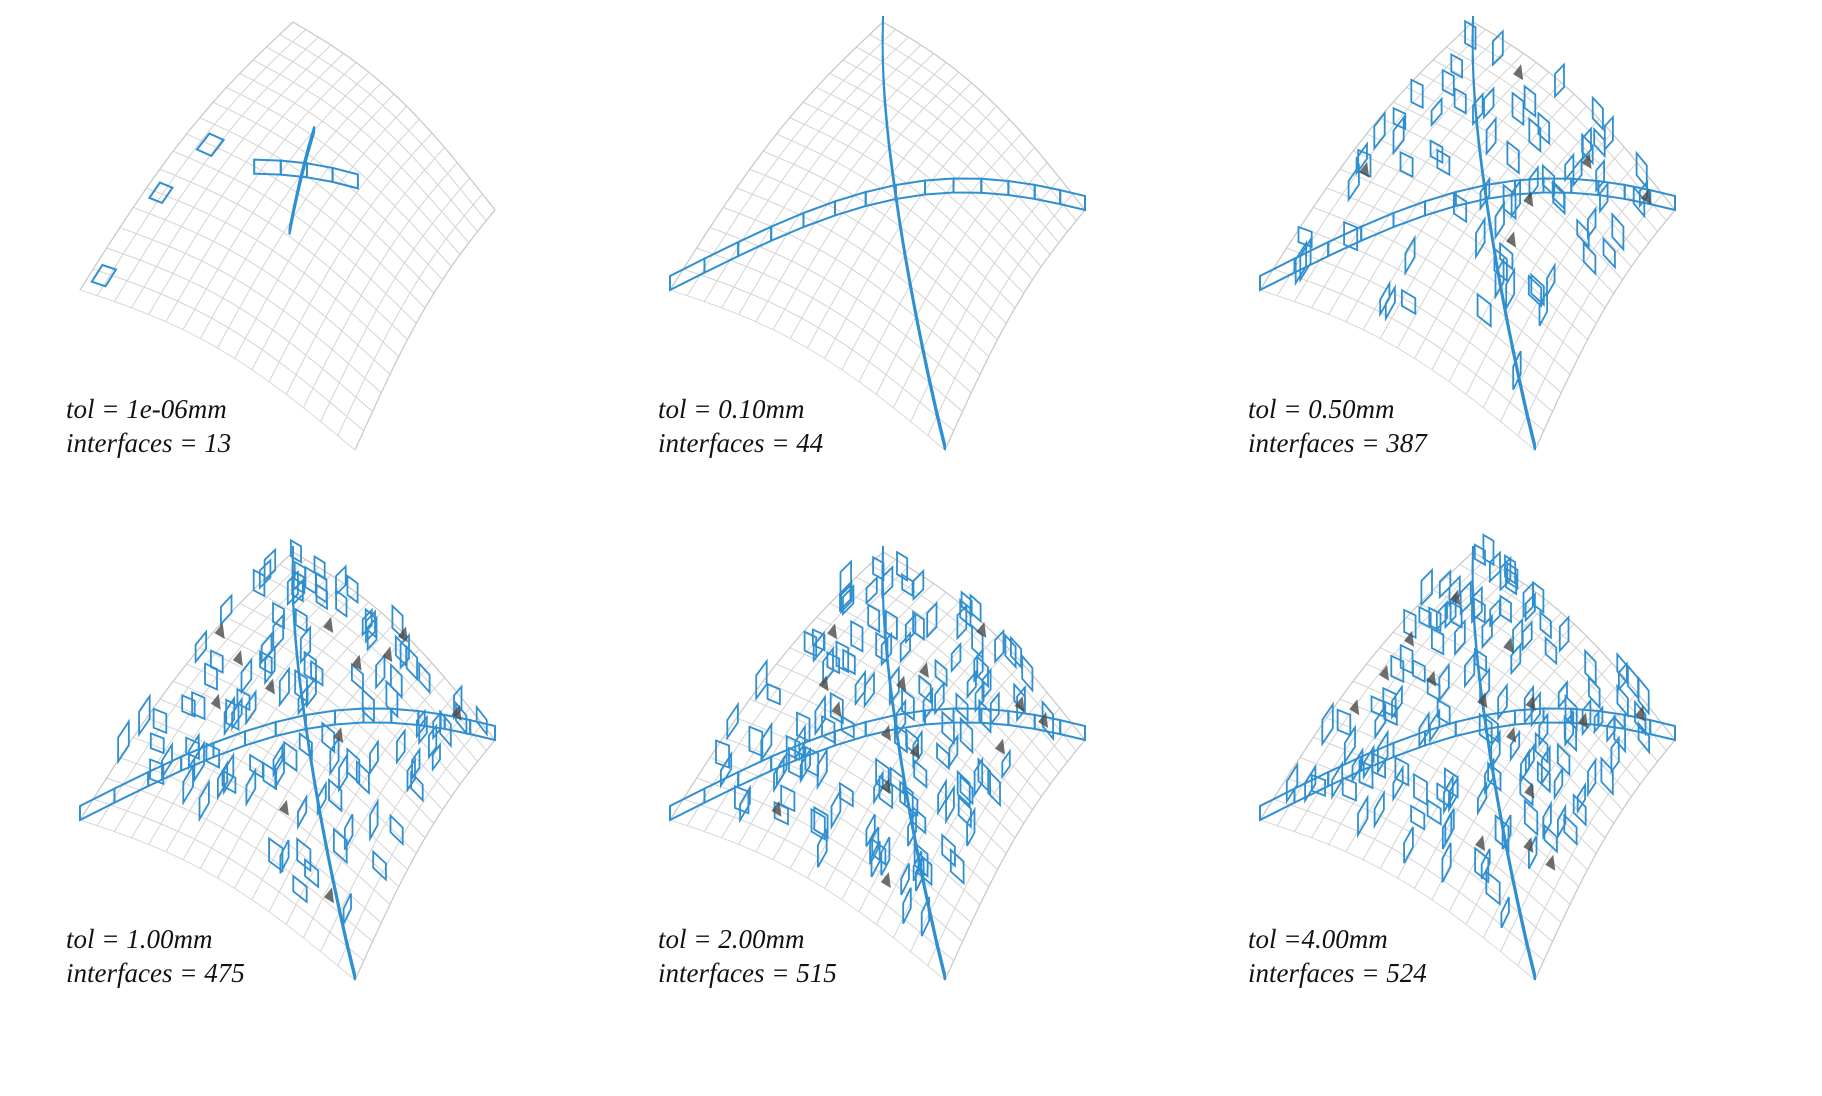 This screenshot has width=1822, height=1096. Describe the element at coordinates (1605, 330) in the screenshot. I see `right-arch` at that location.